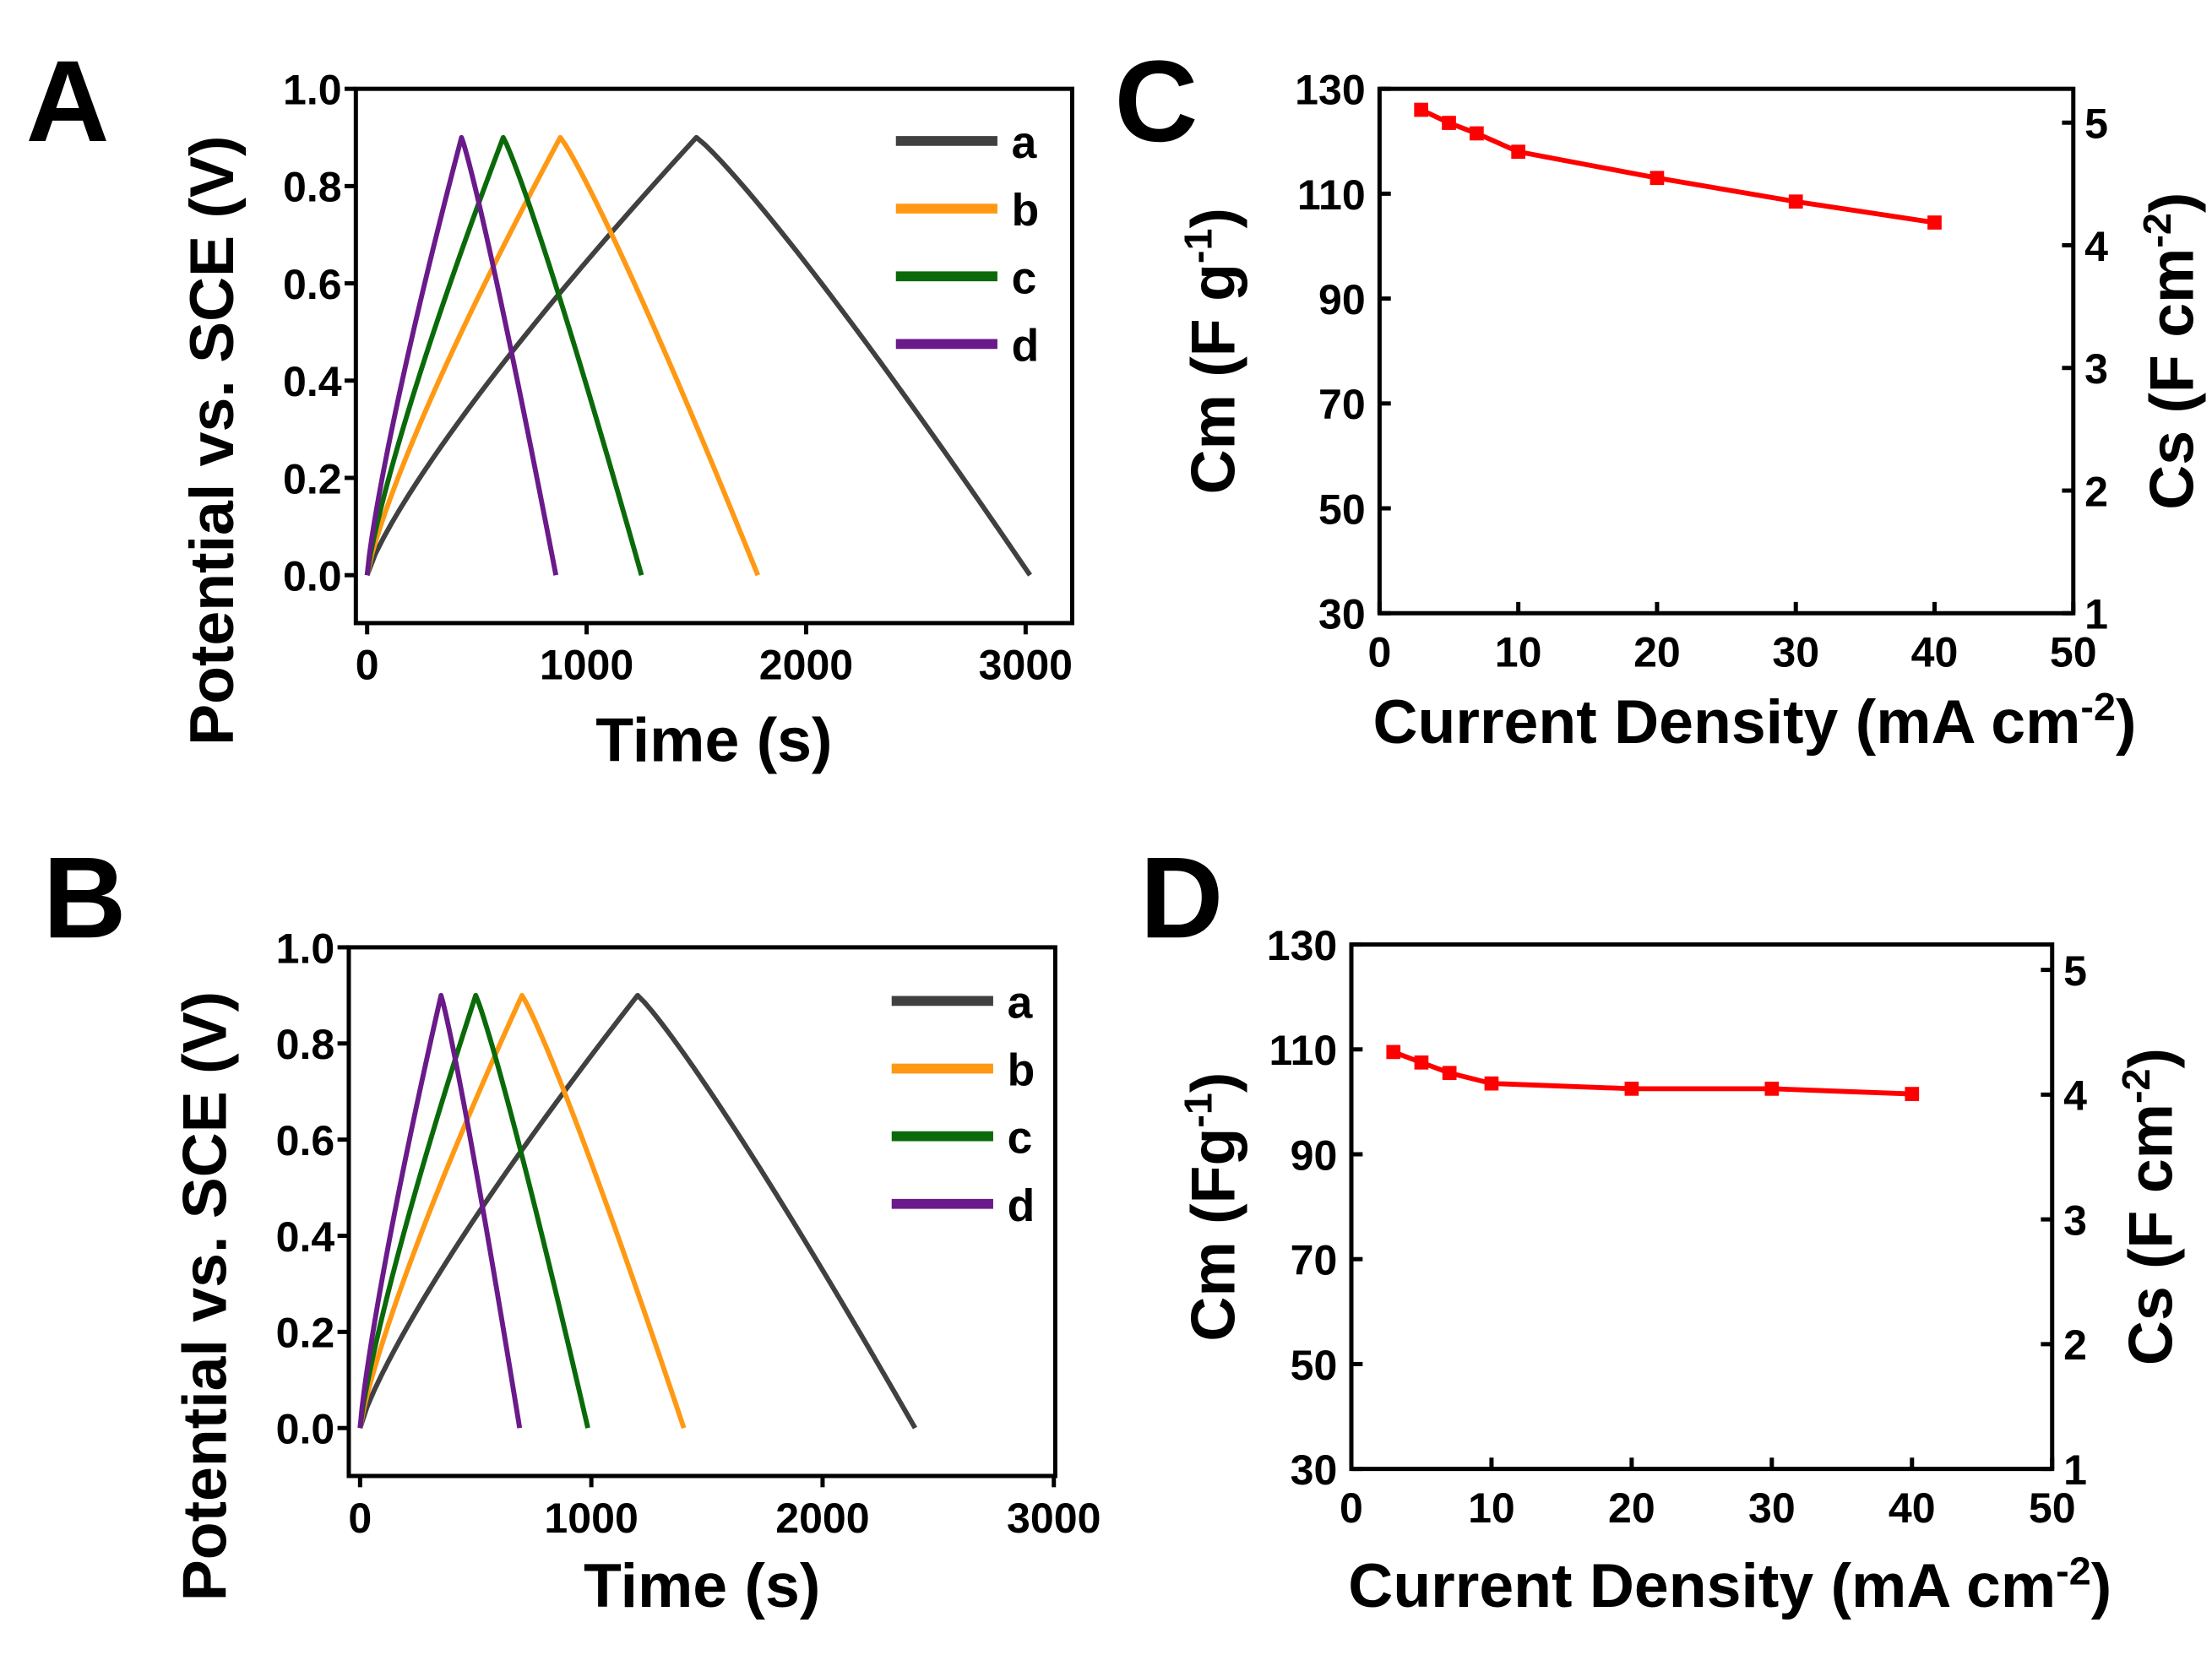  Describe the element at coordinates (367, 665) in the screenshot. I see `panel-a-xtick-label: 0` at that location.